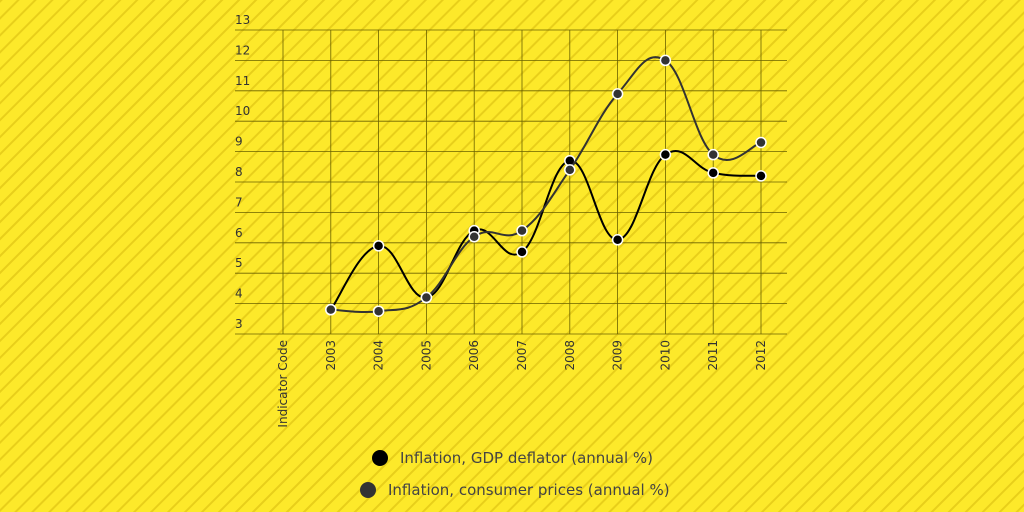 This screenshot has width=1024, height=512. What do you see at coordinates (522, 355) in the screenshot?
I see `x-tick-label: 2007` at bounding box center [522, 355].